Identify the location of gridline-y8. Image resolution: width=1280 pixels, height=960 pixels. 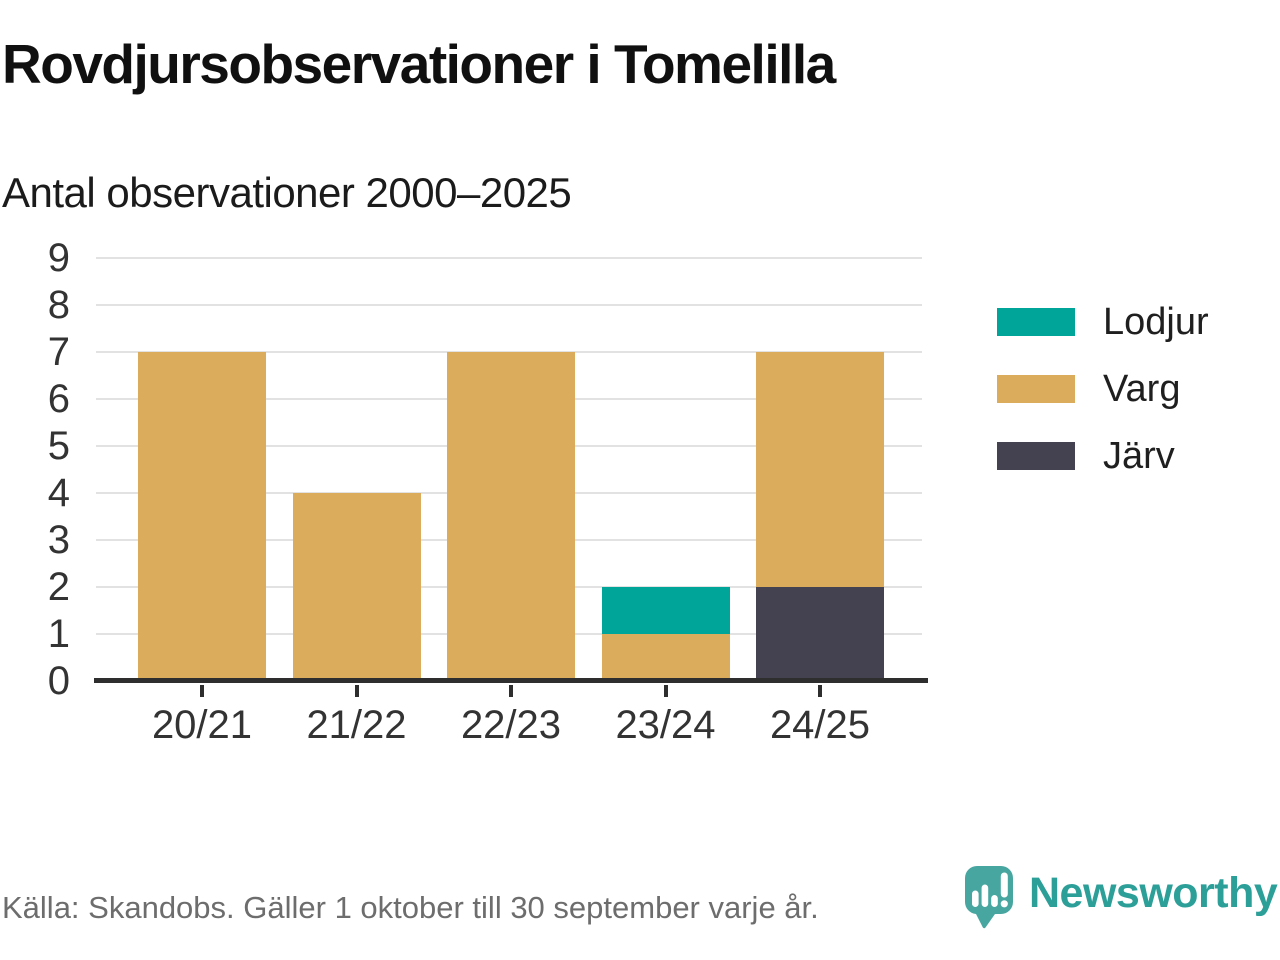
(509, 305).